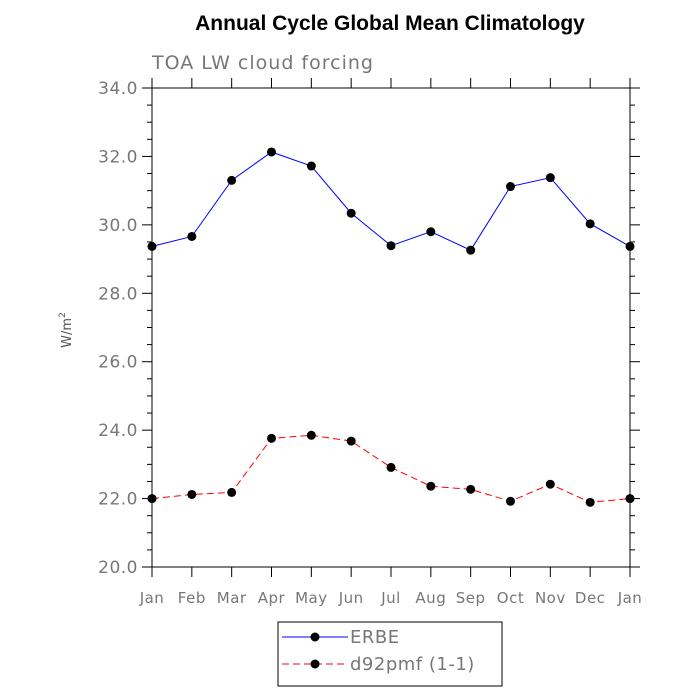  Describe the element at coordinates (272, 598) in the screenshot. I see `x-tick-label: Apr` at that location.